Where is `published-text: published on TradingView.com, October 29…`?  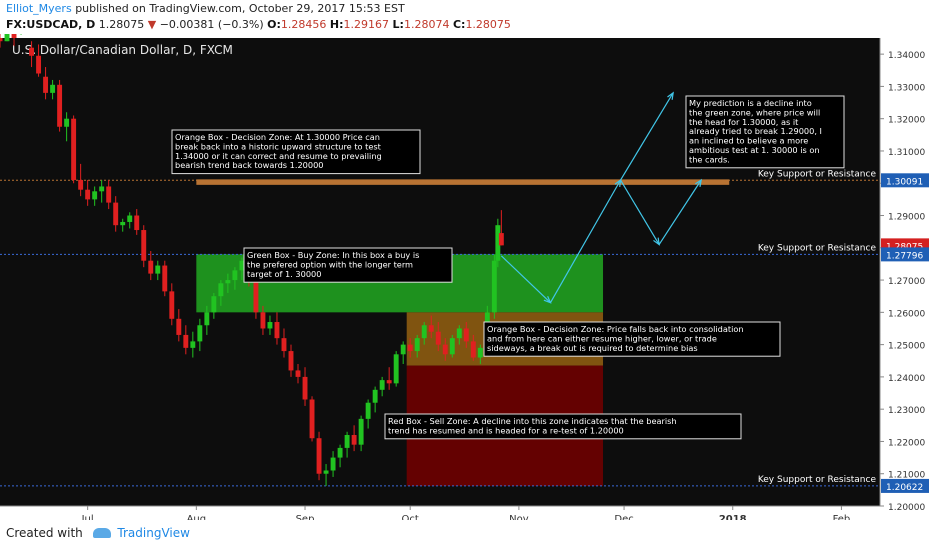
published-text: published on TradingView.com, October 29… is located at coordinates (240, 8).